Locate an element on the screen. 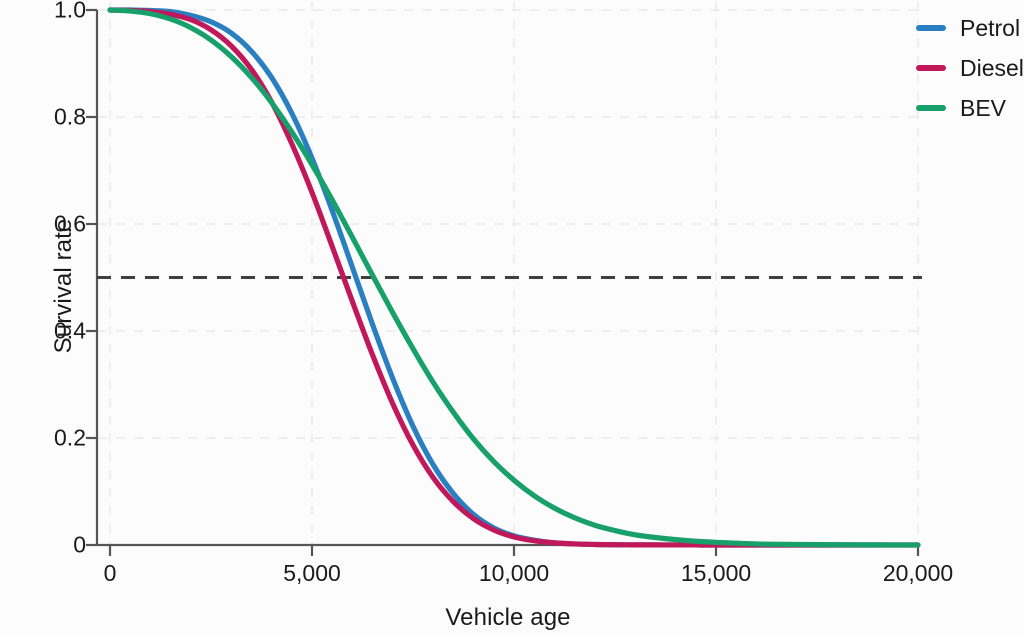 The image size is (1024, 636). y-tick-label: 0.4 is located at coordinates (70, 330).